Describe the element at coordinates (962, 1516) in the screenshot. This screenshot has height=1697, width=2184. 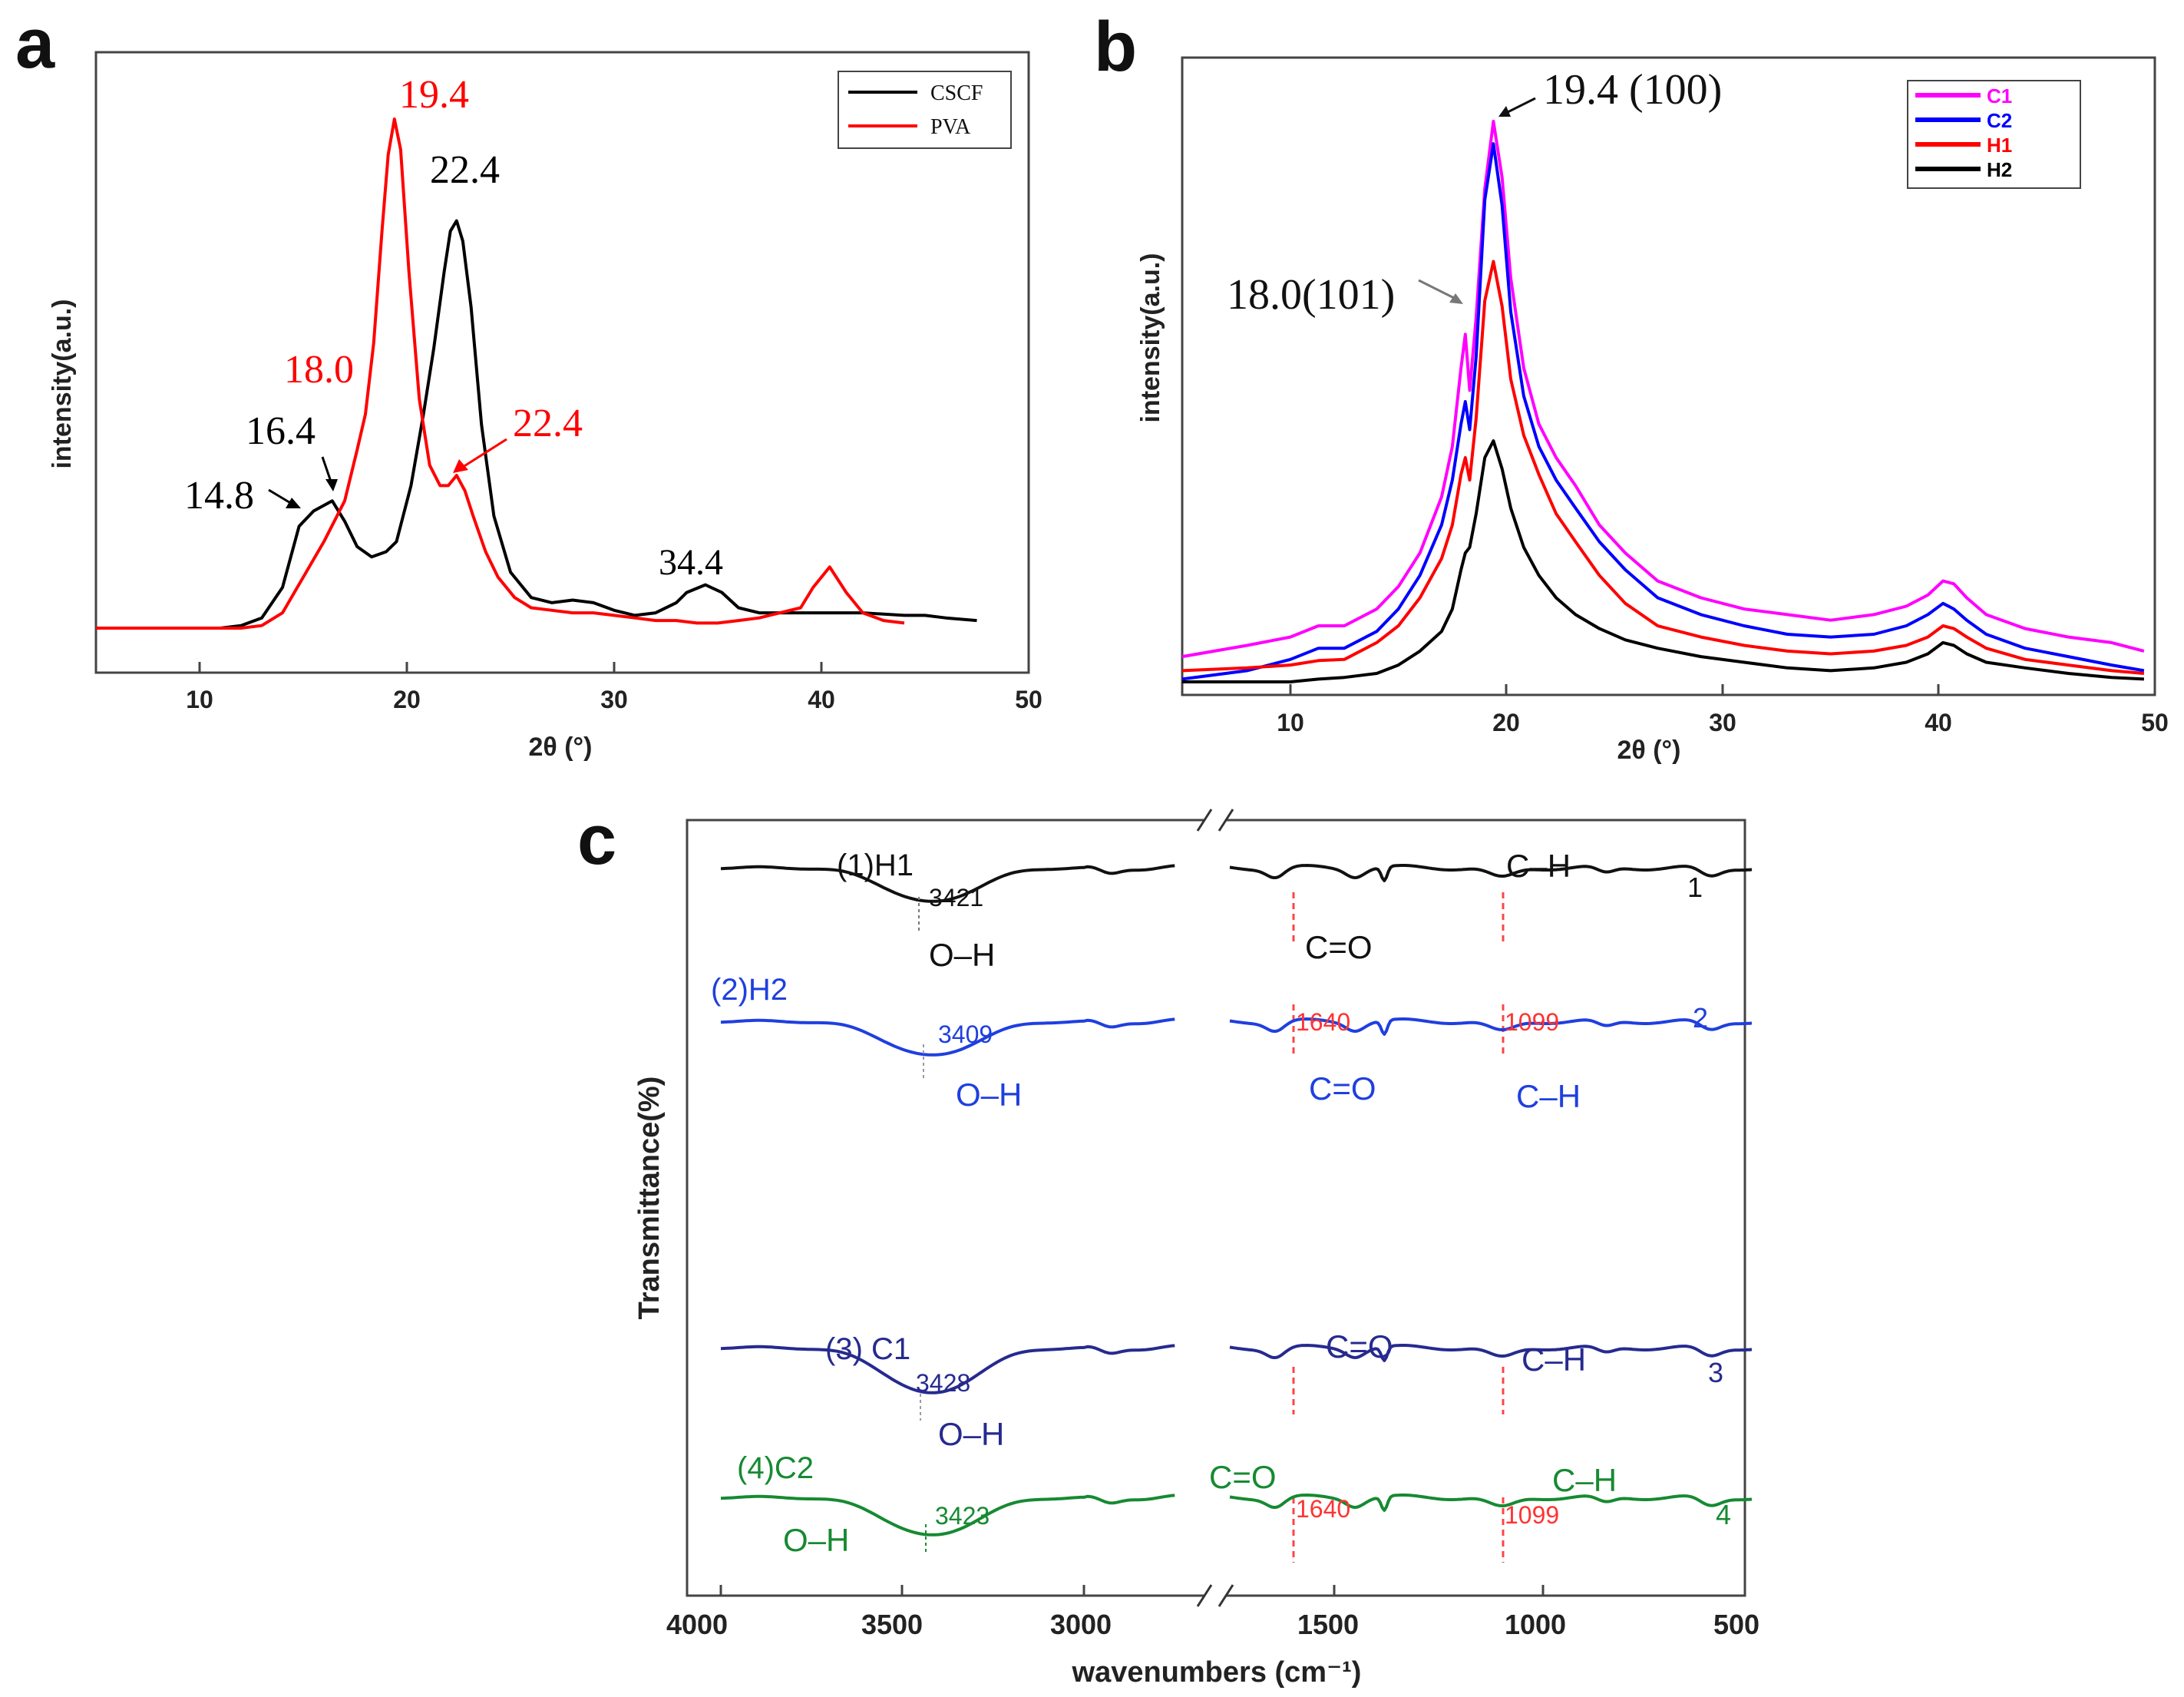
I see `oh-wavenumber-c2: 3423` at that location.